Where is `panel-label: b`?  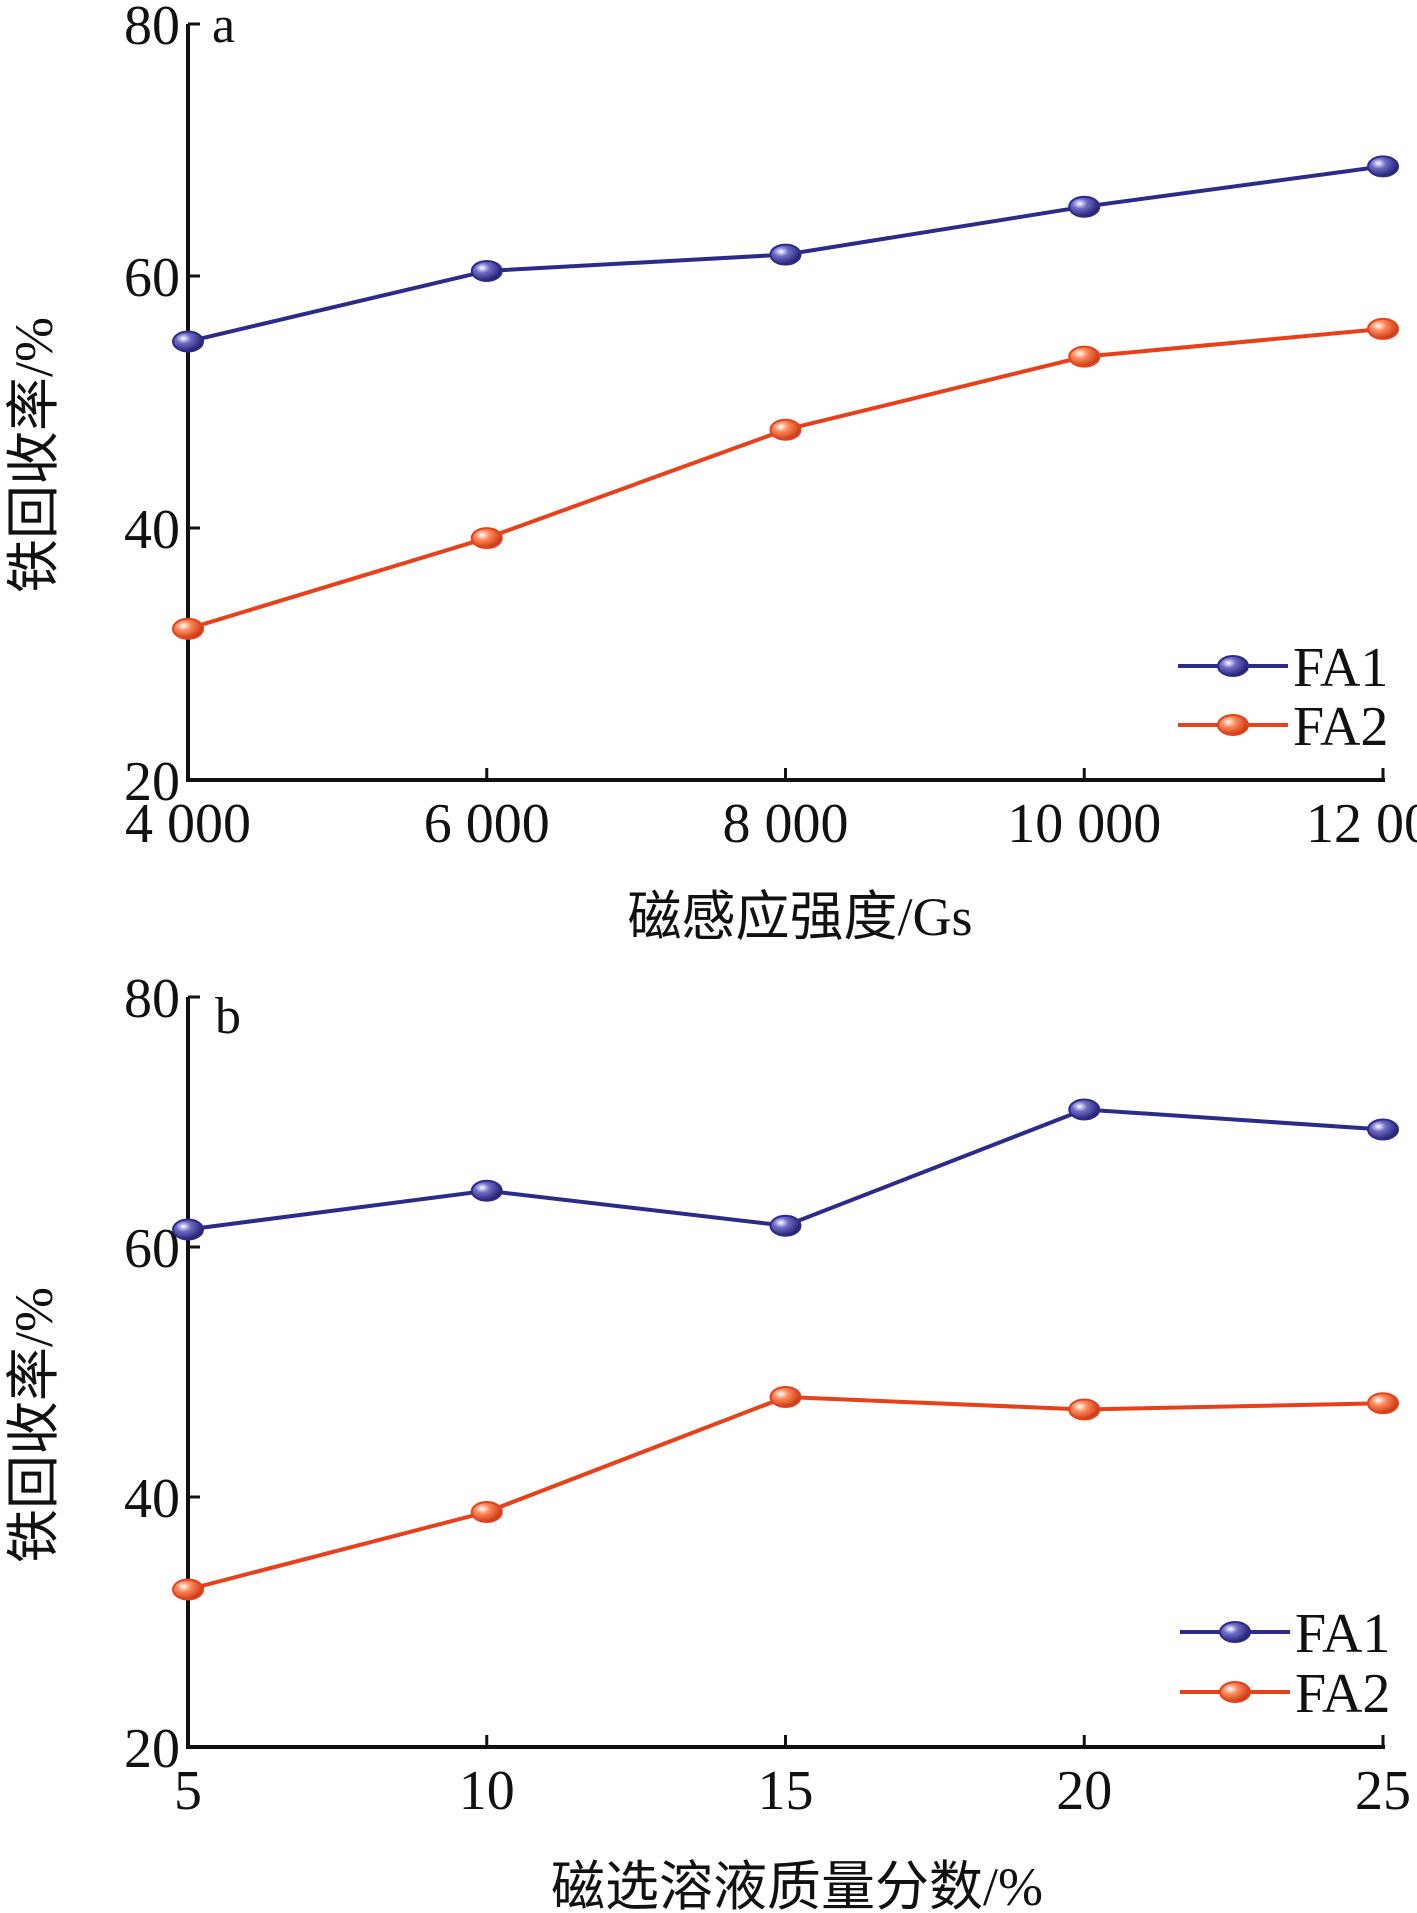
panel-label: b is located at coordinates (228, 1016).